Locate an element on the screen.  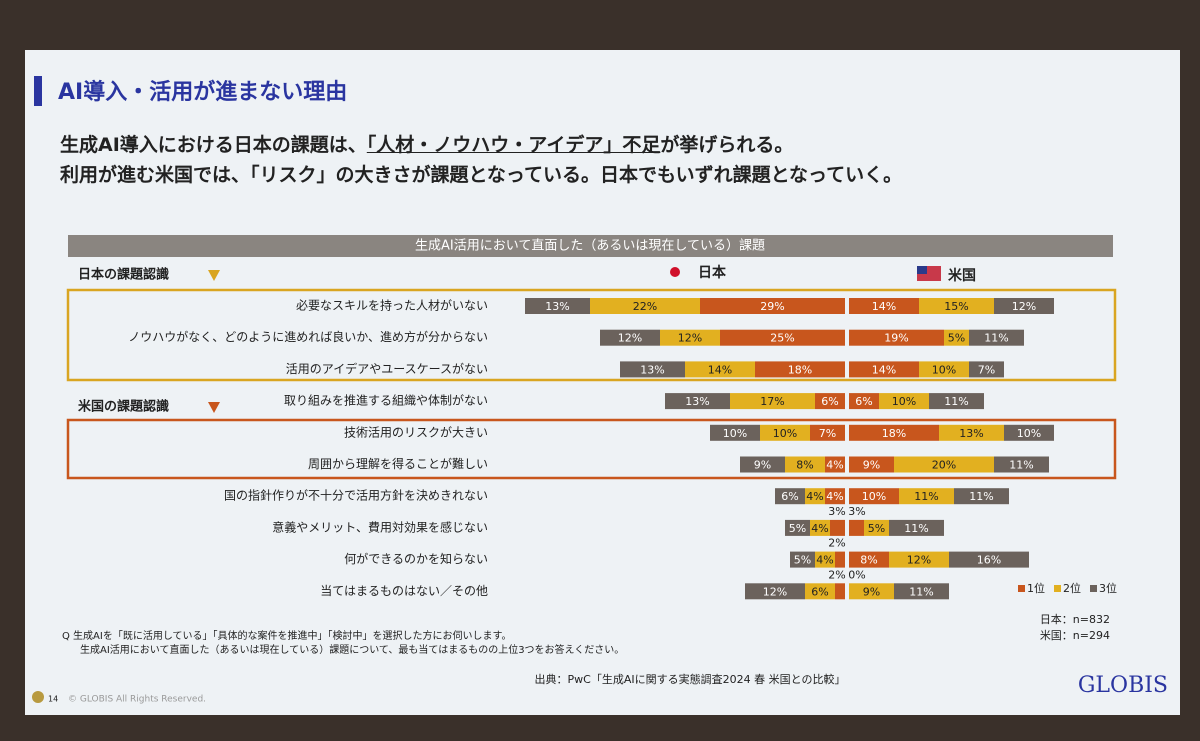
value-label: 8% is located at coordinates (804, 465).